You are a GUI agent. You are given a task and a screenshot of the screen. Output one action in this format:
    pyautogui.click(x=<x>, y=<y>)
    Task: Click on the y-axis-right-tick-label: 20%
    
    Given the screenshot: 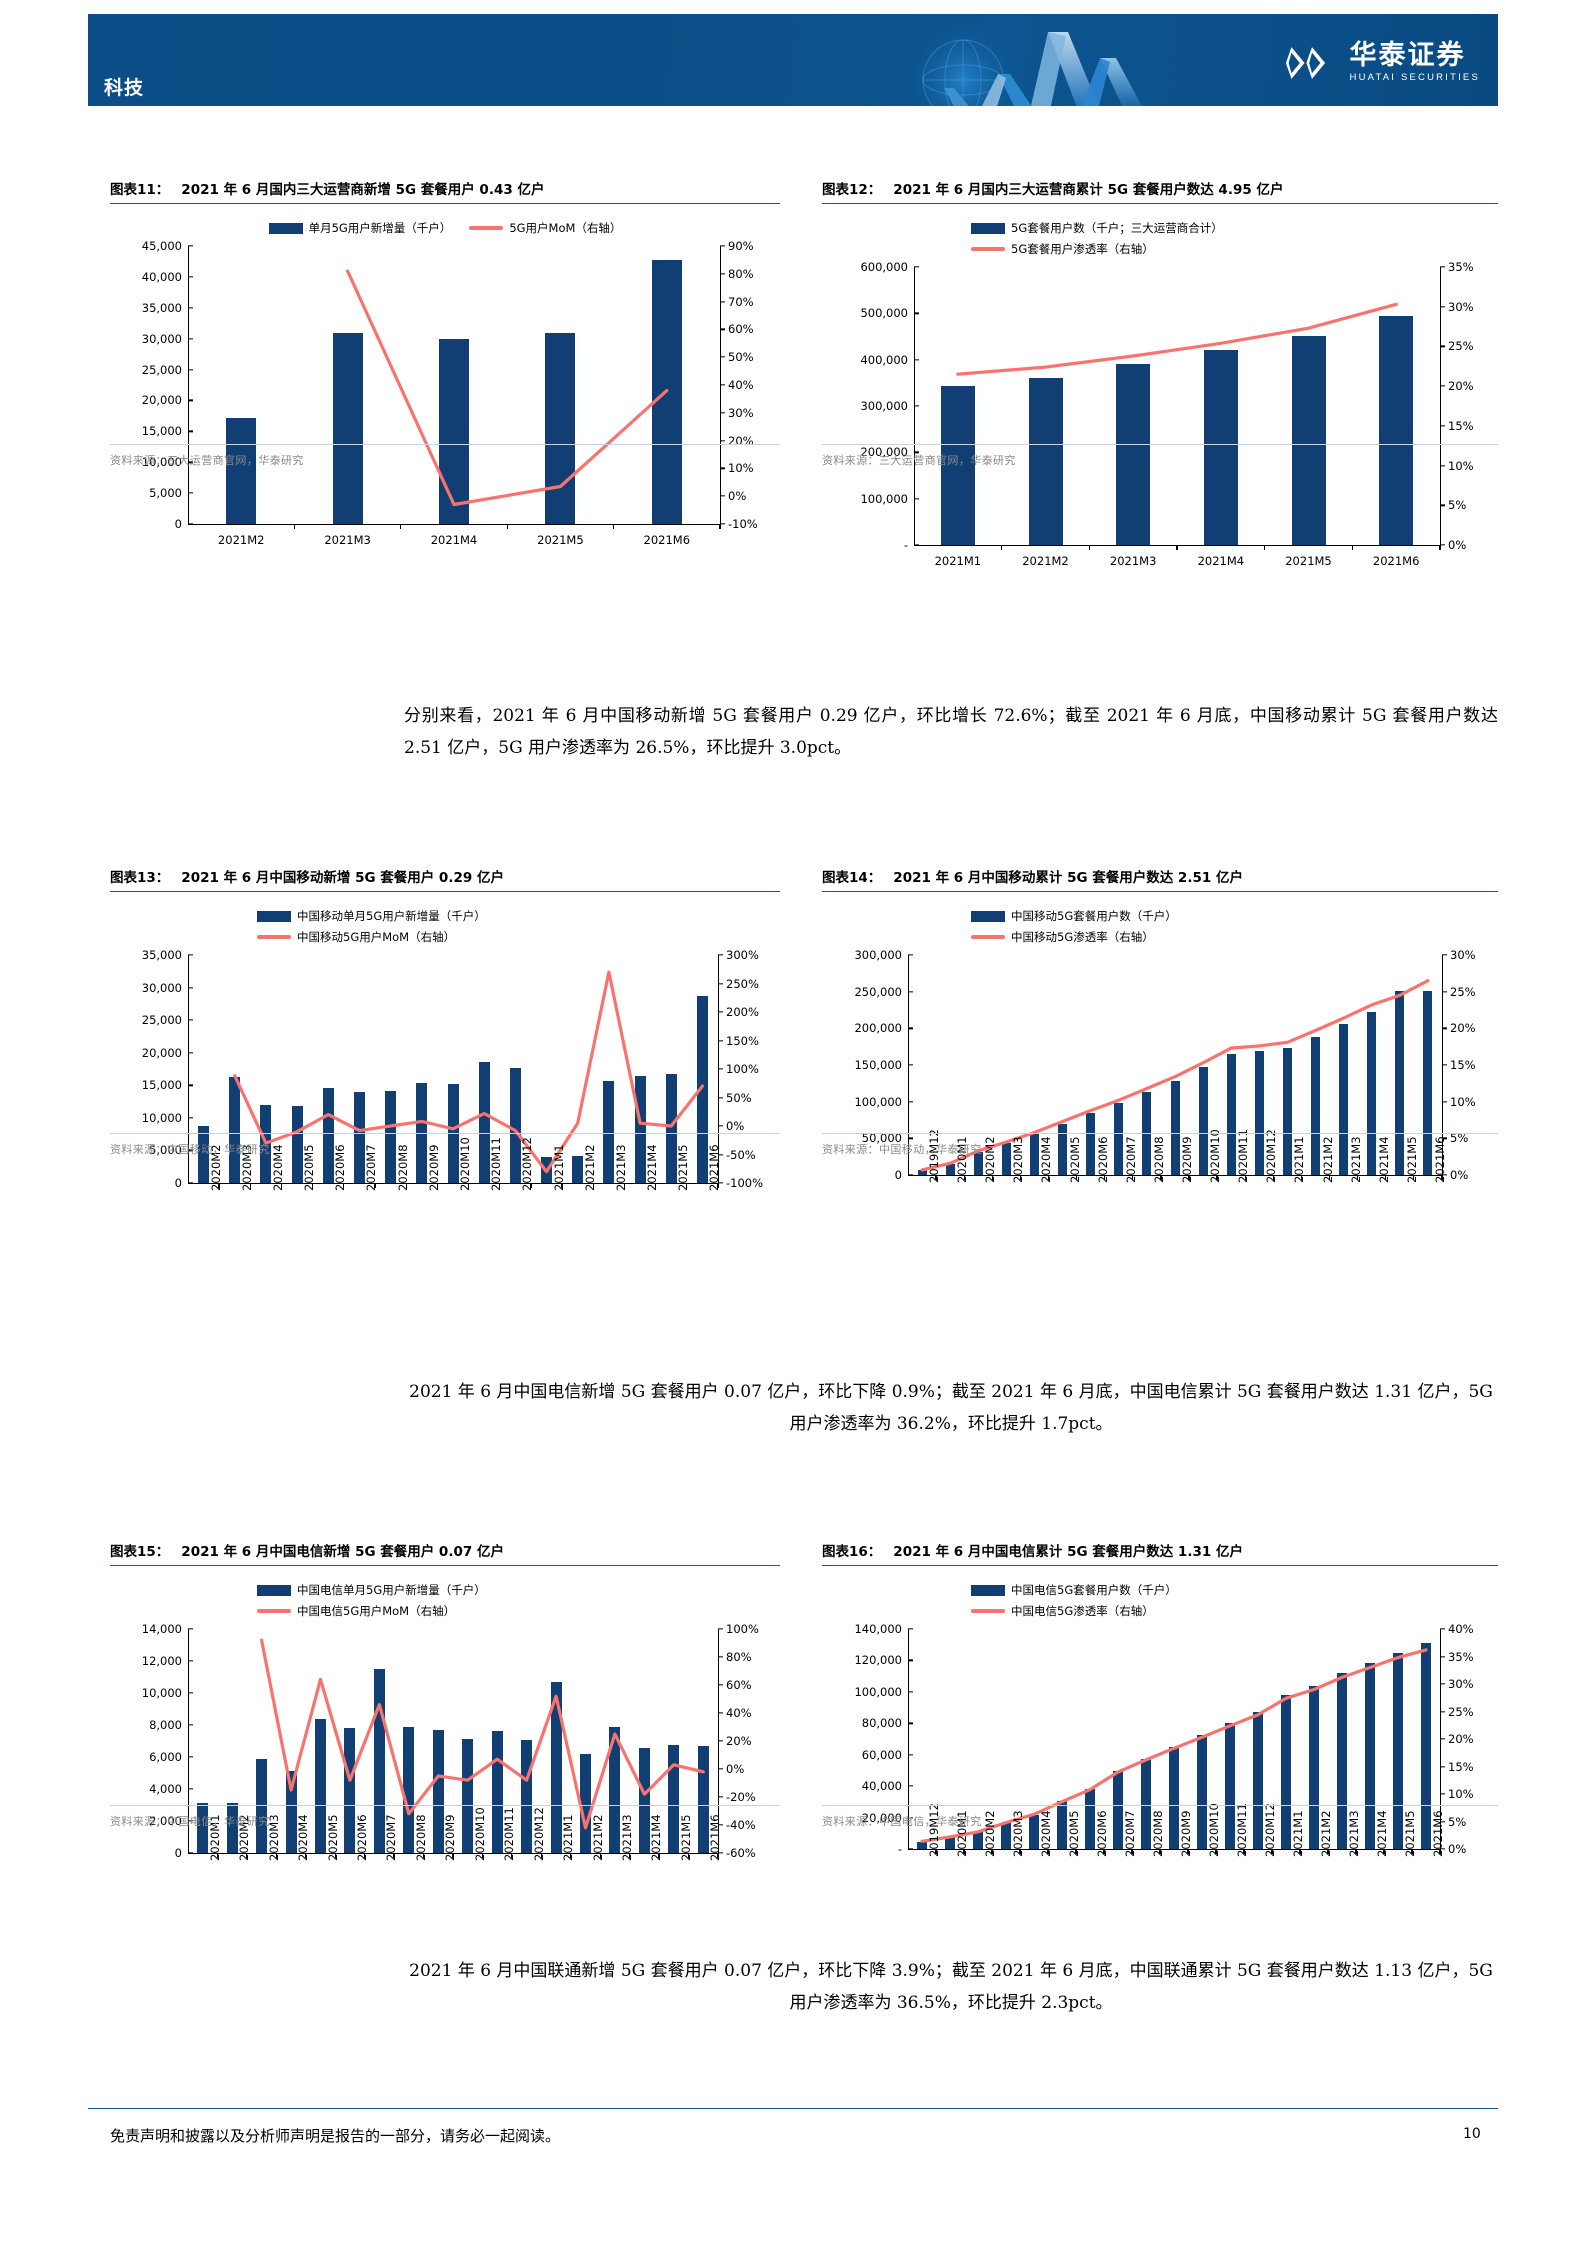 What is the action you would take?
    pyautogui.click(x=1461, y=386)
    